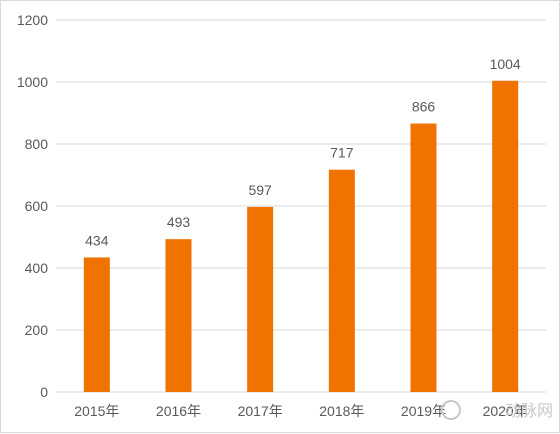  What do you see at coordinates (97, 240) in the screenshot?
I see `data-label: 434` at bounding box center [97, 240].